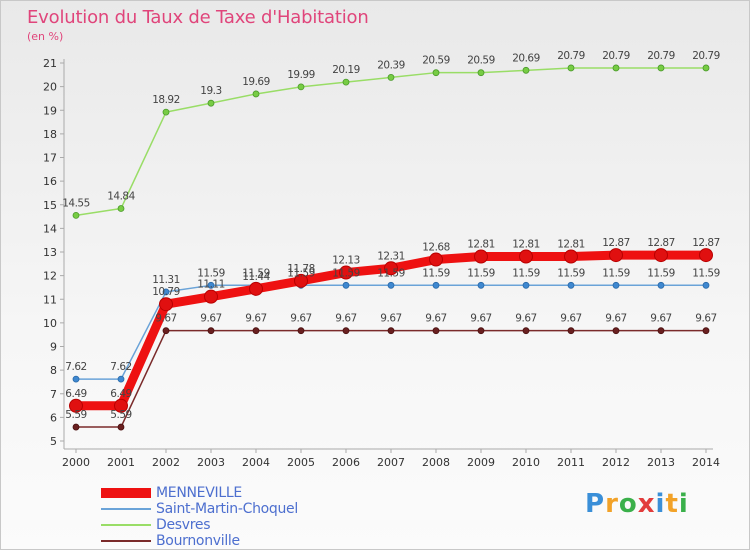 This screenshot has height=550, width=750. What do you see at coordinates (661, 462) in the screenshot?
I see `x-tick-label: 2013` at bounding box center [661, 462].